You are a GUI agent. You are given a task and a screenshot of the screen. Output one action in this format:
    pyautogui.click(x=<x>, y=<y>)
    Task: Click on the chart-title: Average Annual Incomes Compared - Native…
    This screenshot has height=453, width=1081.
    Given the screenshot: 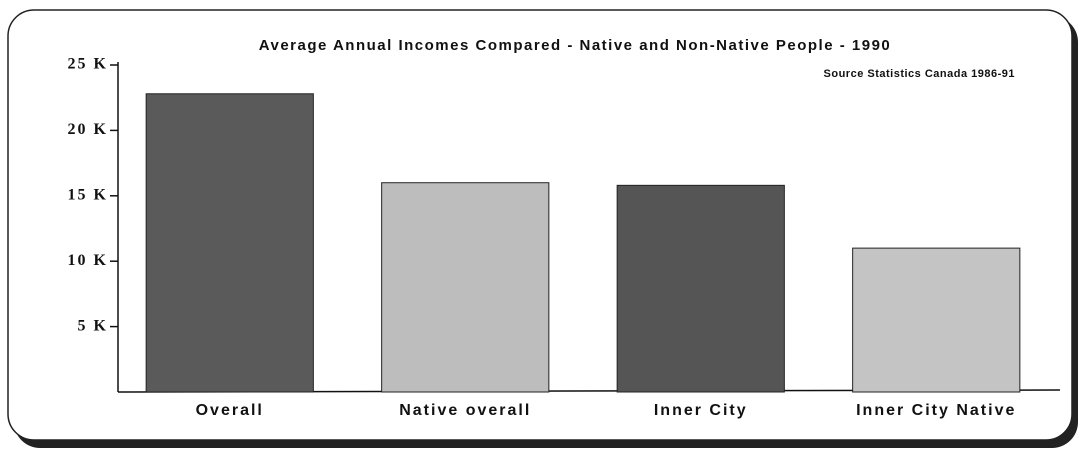 What is the action you would take?
    pyautogui.click(x=575, y=45)
    